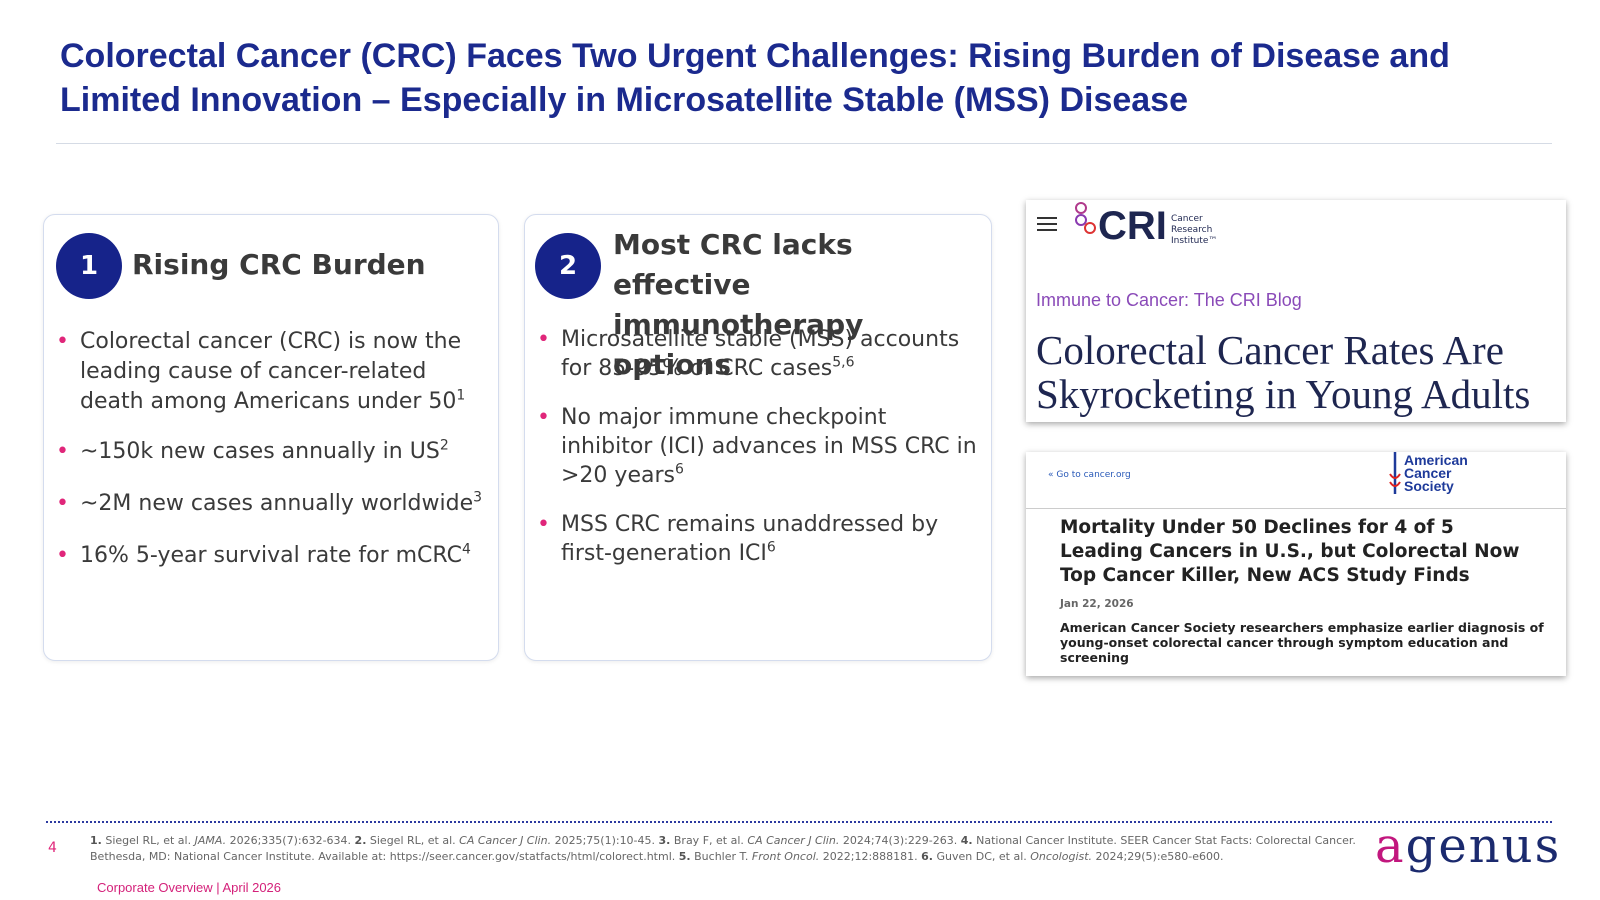 The width and height of the screenshot is (1600, 900). Describe the element at coordinates (1468, 846) in the screenshot. I see `company-logo: agenus` at that location.